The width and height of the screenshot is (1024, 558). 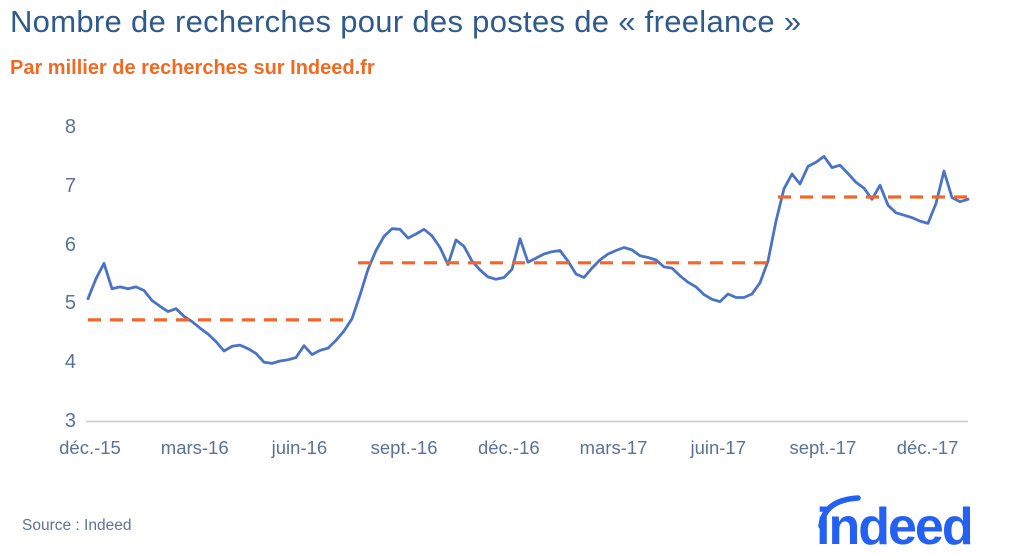 What do you see at coordinates (613, 447) in the screenshot?
I see `x-tick-label: mars-17` at bounding box center [613, 447].